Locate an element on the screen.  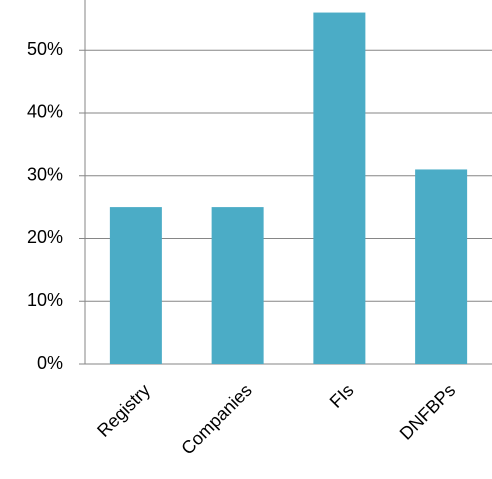
y-tick-label: 0% is located at coordinates (50, 363).